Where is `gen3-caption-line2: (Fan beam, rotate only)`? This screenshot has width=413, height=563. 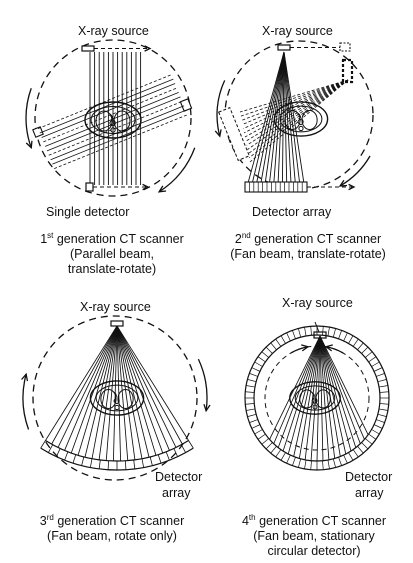
gen3-caption-line2: (Fan beam, rotate only) is located at coordinates (112, 536).